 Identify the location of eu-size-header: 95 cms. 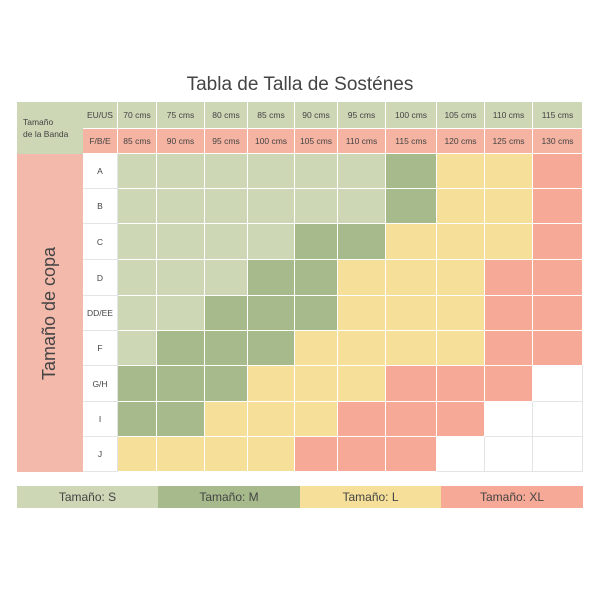
(362, 115).